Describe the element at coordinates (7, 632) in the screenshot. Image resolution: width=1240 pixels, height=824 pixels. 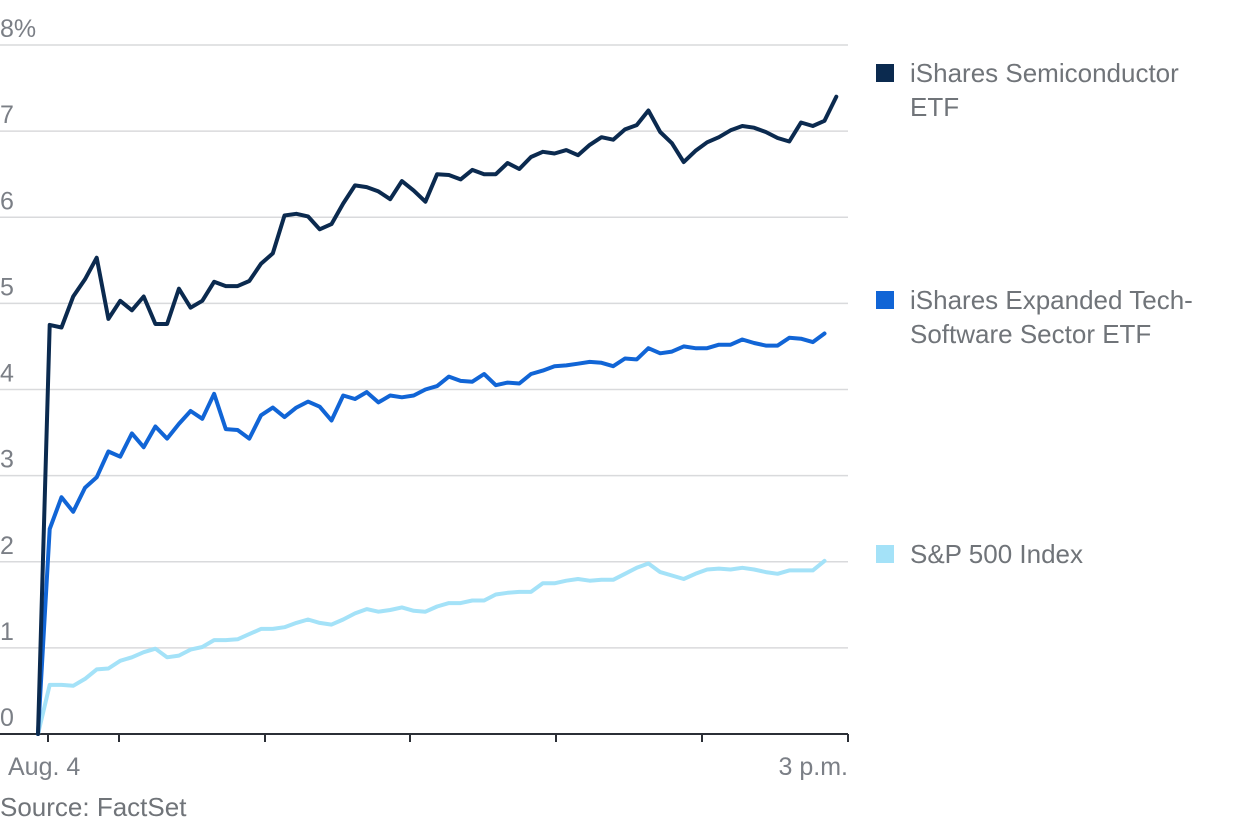
I see `y-tick-label: 1` at that location.